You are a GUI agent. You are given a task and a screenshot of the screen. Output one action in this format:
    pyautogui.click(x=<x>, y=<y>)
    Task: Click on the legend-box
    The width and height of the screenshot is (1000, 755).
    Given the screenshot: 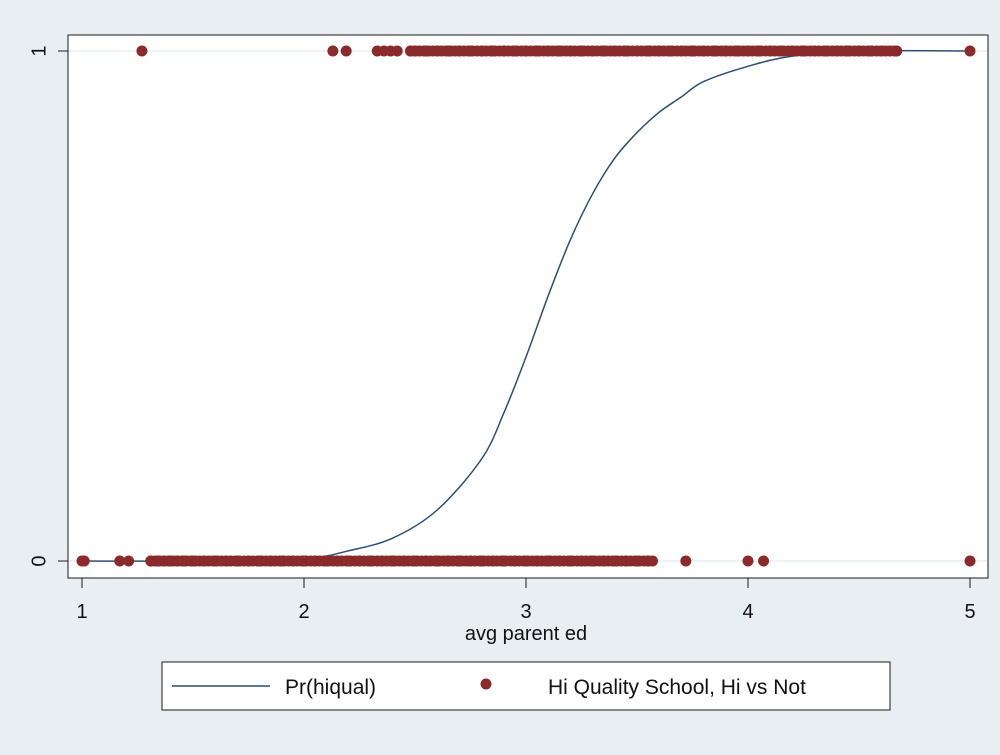 What is the action you would take?
    pyautogui.click(x=526, y=686)
    